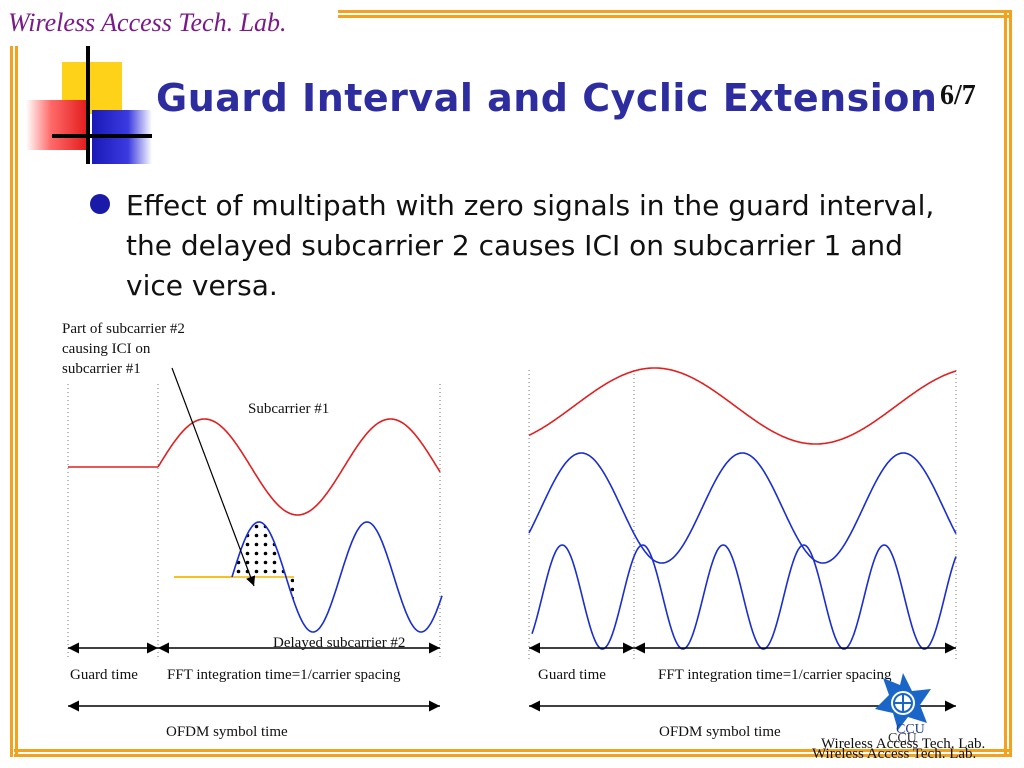 The width and height of the screenshot is (1024, 768). What do you see at coordinates (123, 329) in the screenshot?
I see `annotation-text-line1: Part of subcarrier #2` at bounding box center [123, 329].